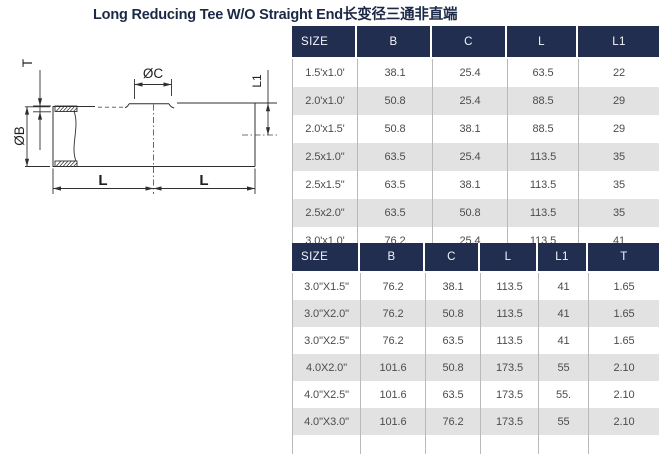 This screenshot has width=659, height=454. What do you see at coordinates (27, 63) in the screenshot?
I see `dim-label-t: T` at bounding box center [27, 63].